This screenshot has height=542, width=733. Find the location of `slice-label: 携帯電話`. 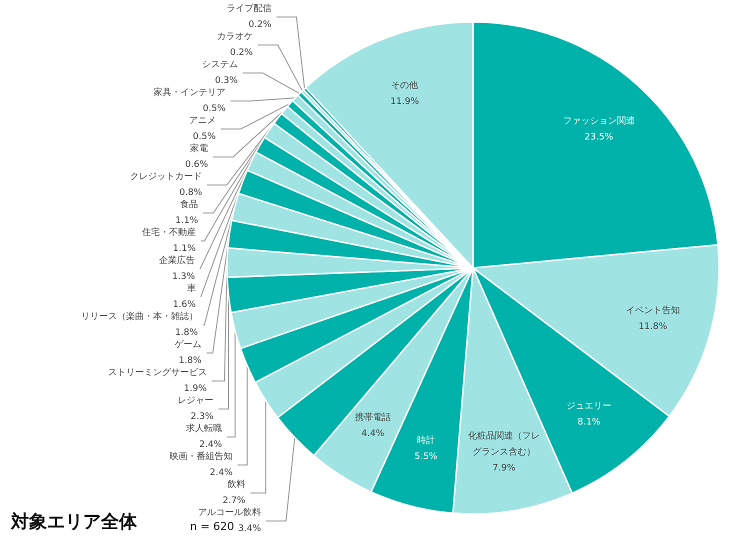

slice-label: 携帯電話 is located at coordinates (372, 417).